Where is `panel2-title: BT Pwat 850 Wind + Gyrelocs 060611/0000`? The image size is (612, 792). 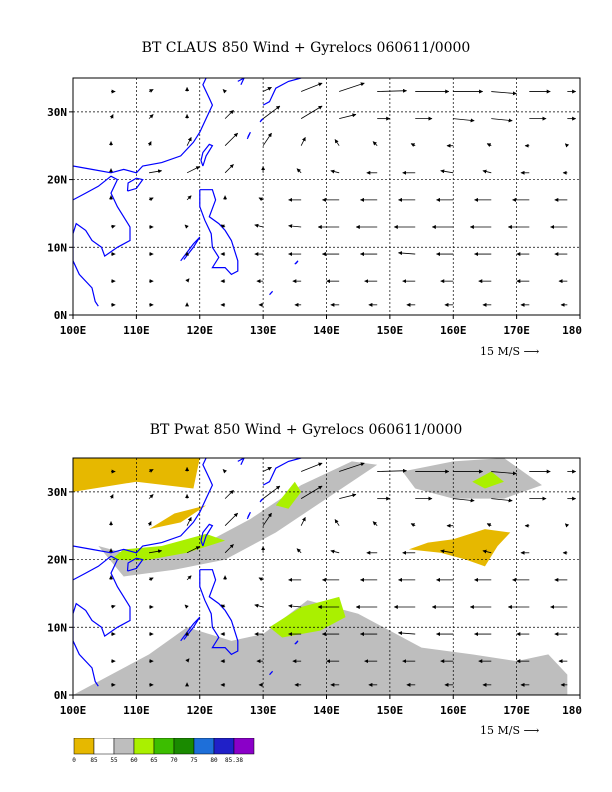 panel2-title: BT Pwat 850 Wind + Gyrelocs 060611/0000 is located at coordinates (306, 430).